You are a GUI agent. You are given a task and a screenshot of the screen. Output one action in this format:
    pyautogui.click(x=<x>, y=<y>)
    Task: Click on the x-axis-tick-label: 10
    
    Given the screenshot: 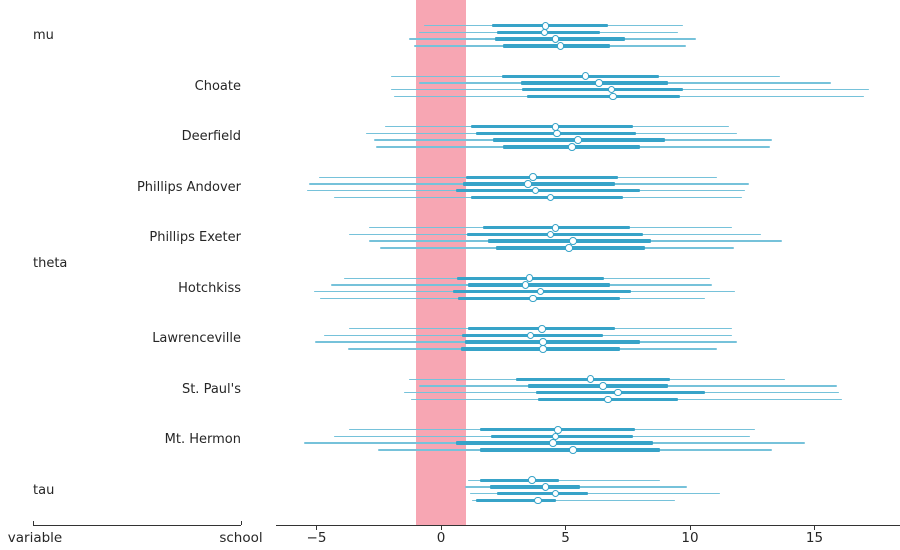 What is the action you would take?
    pyautogui.click(x=690, y=538)
    